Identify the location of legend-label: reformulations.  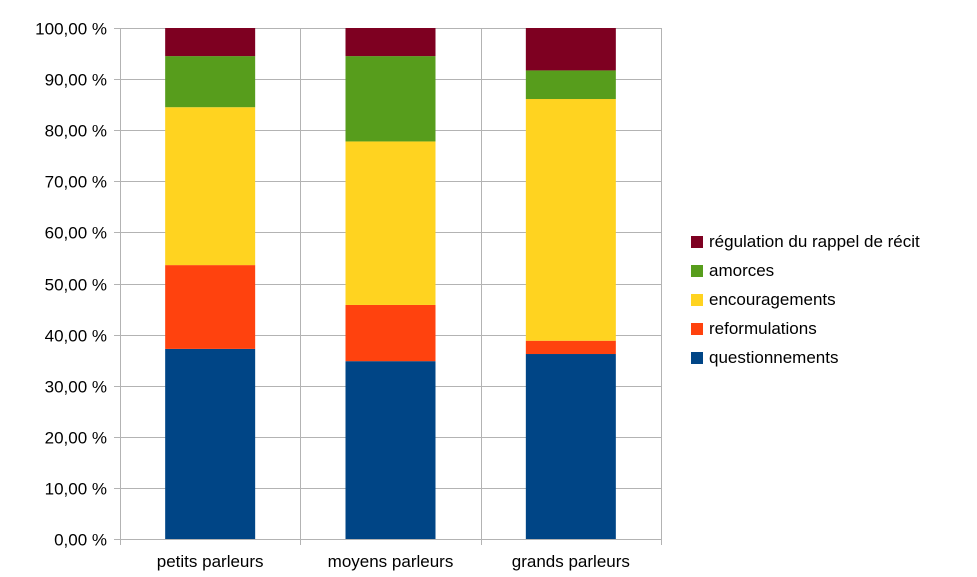
(763, 328).